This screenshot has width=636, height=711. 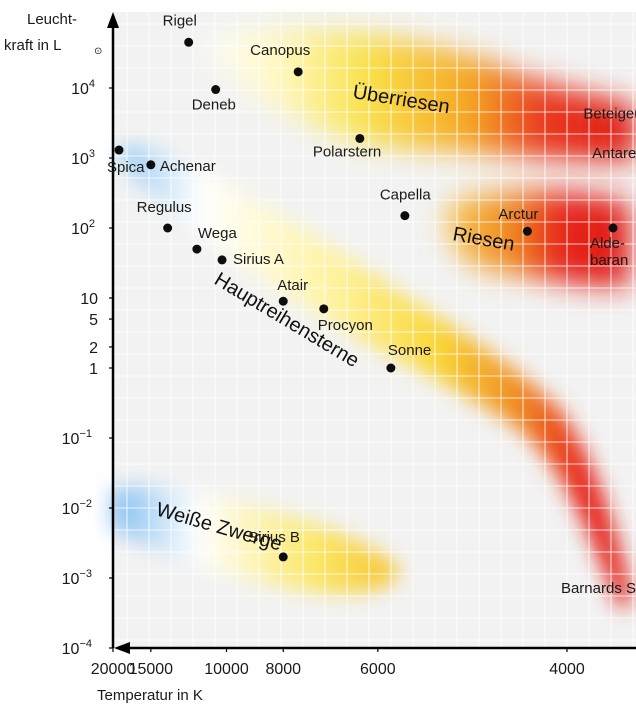 What do you see at coordinates (567, 669) in the screenshot?
I see `x-tick-label: 4000` at bounding box center [567, 669].